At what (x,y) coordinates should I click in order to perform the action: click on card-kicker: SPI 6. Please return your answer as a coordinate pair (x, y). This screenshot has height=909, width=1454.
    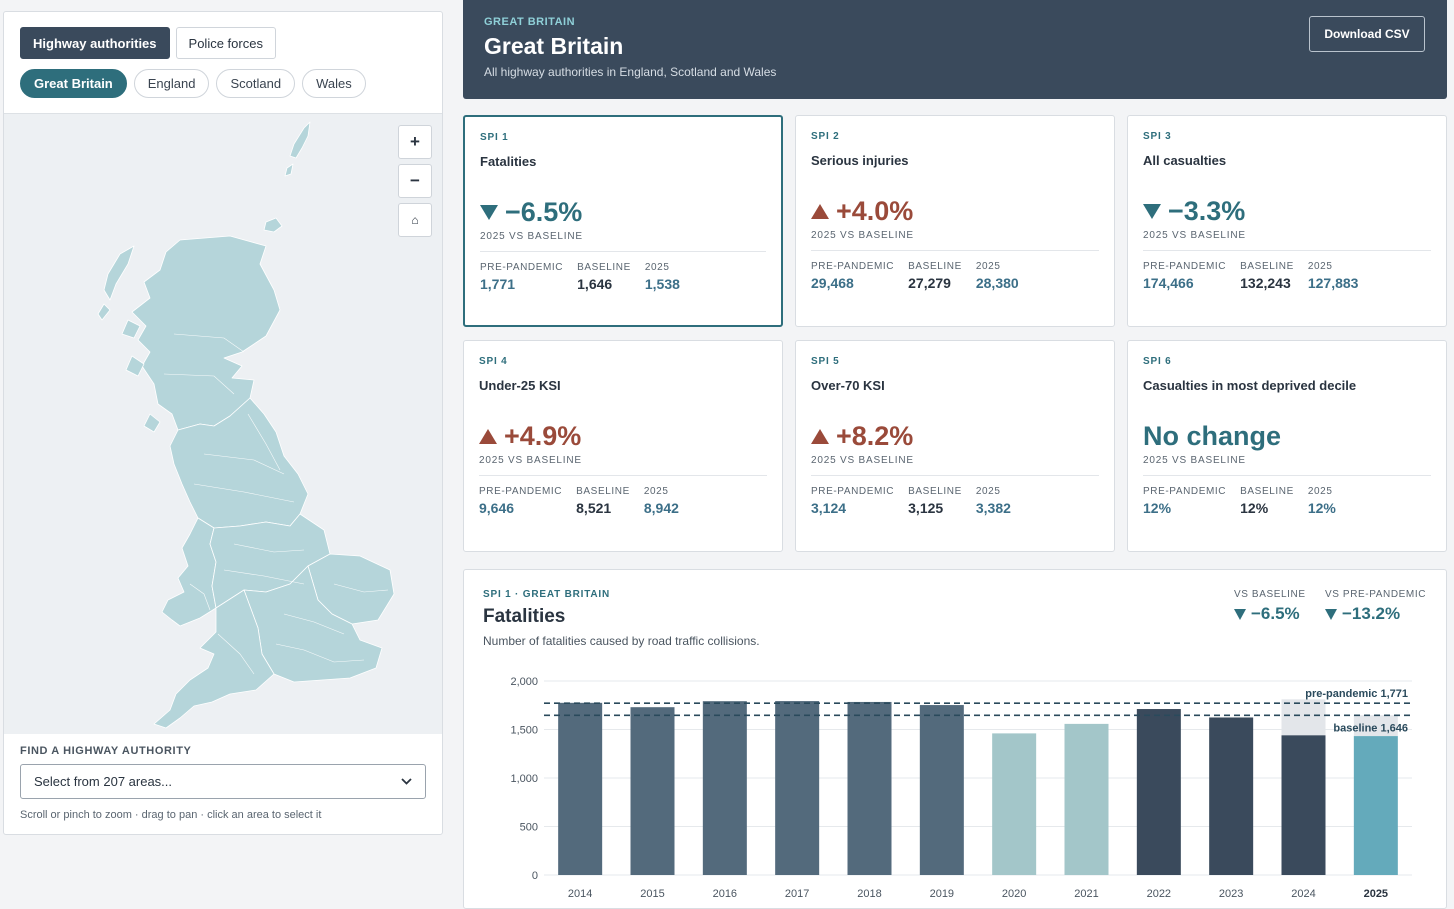
    Looking at the image, I should click on (1157, 361).